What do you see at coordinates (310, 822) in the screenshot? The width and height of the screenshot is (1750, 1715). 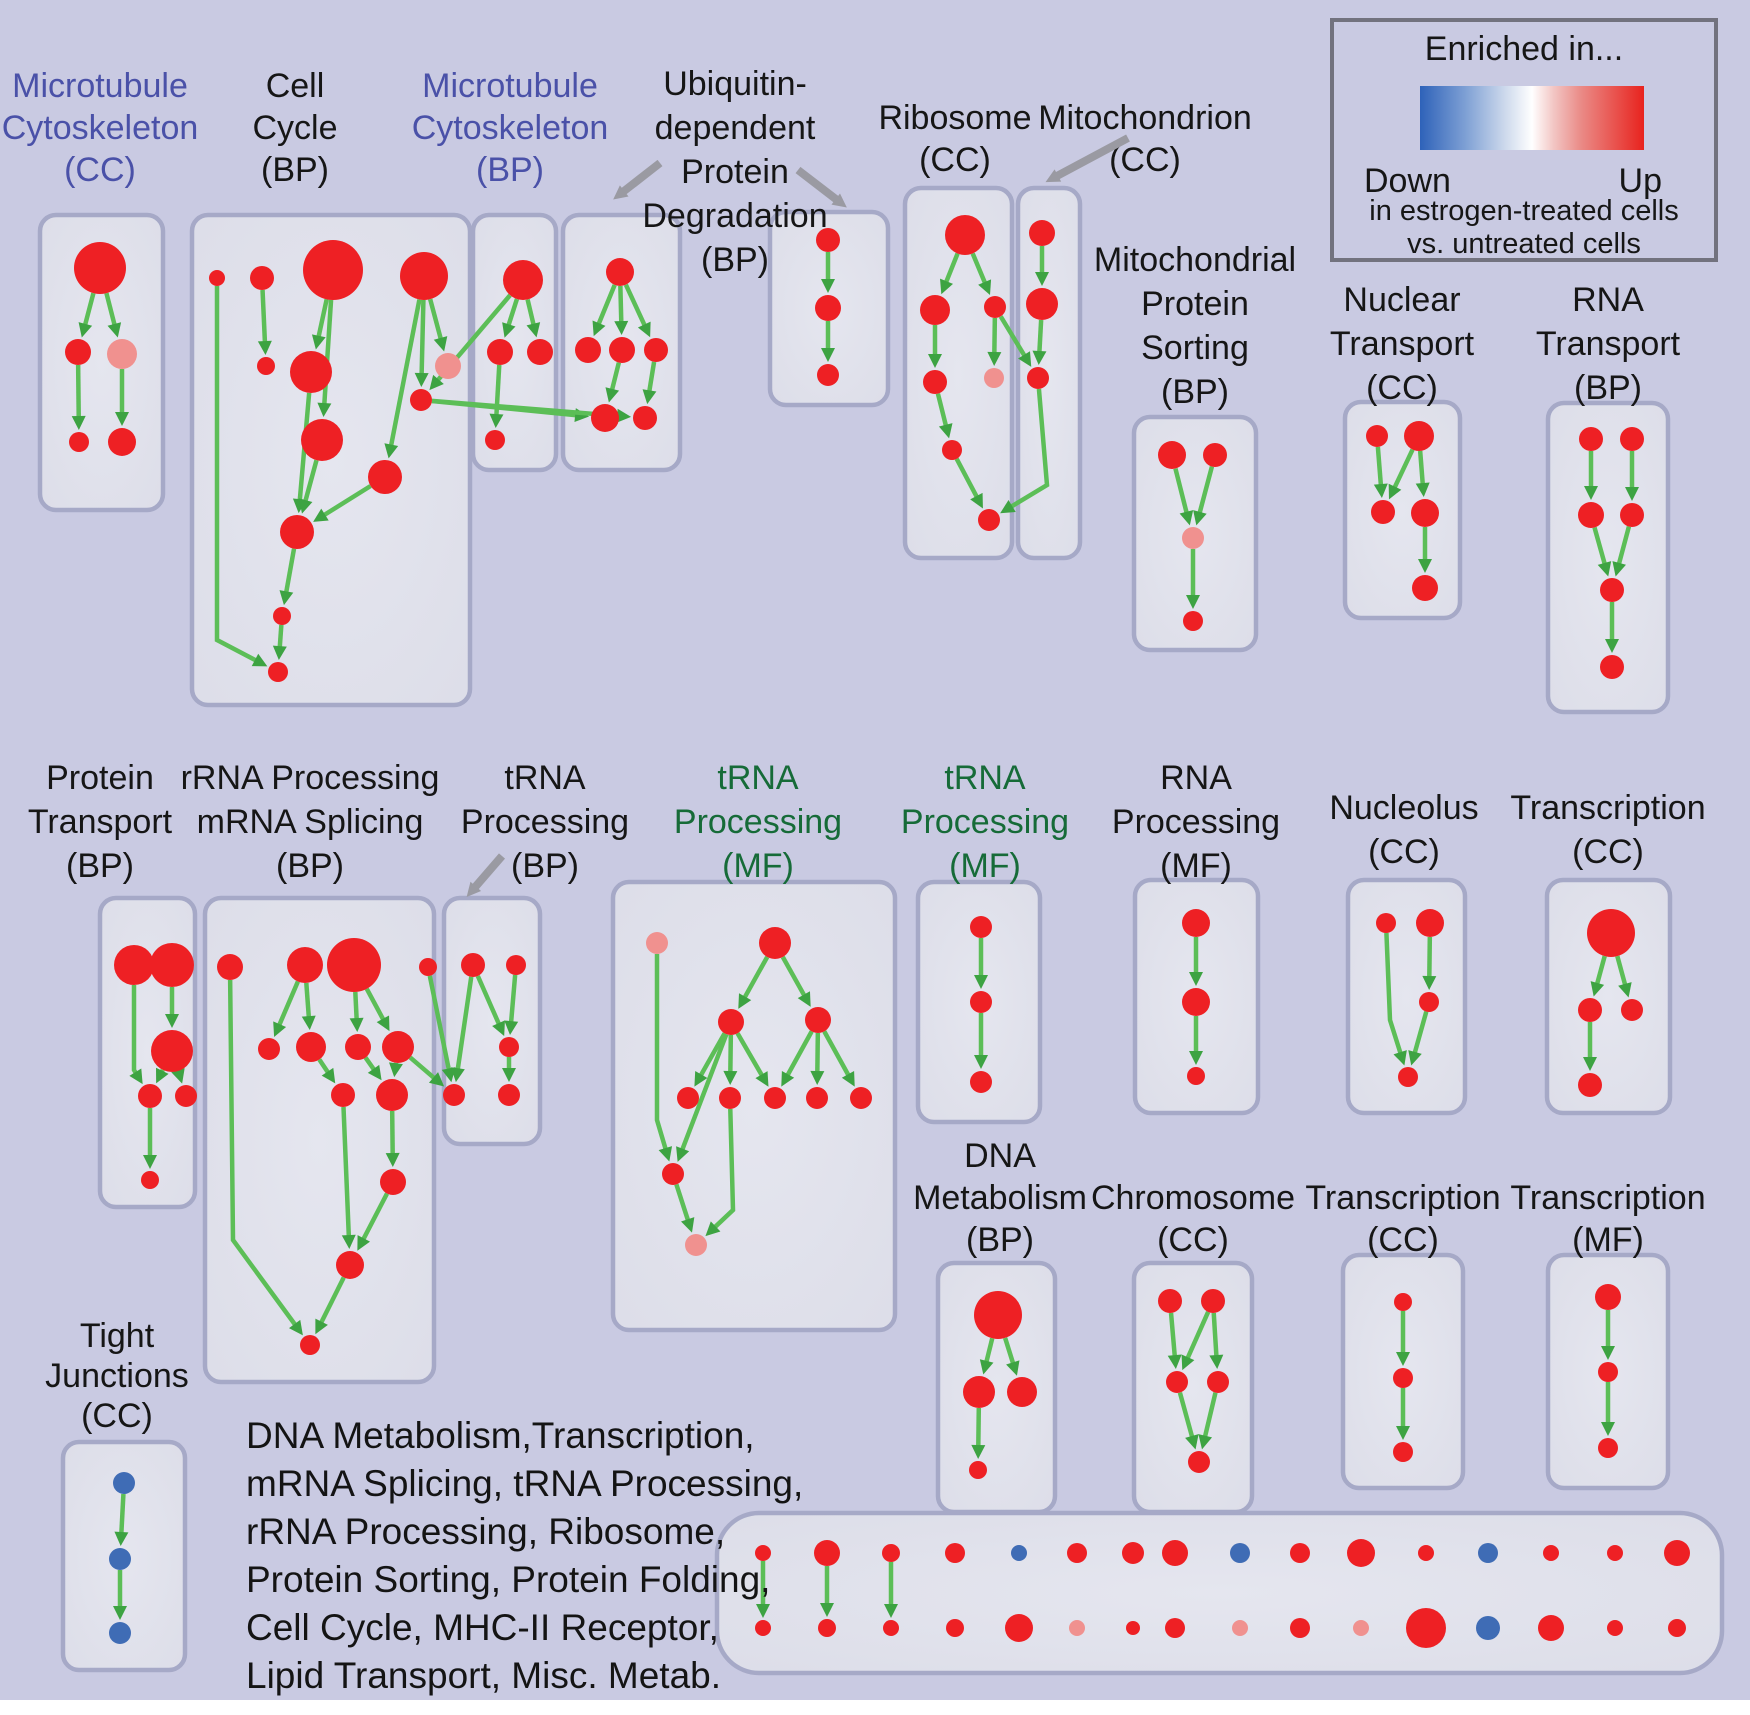 I see `label-rrna-processing-mrna-splicing-bp: mRNA Splicing` at bounding box center [310, 822].